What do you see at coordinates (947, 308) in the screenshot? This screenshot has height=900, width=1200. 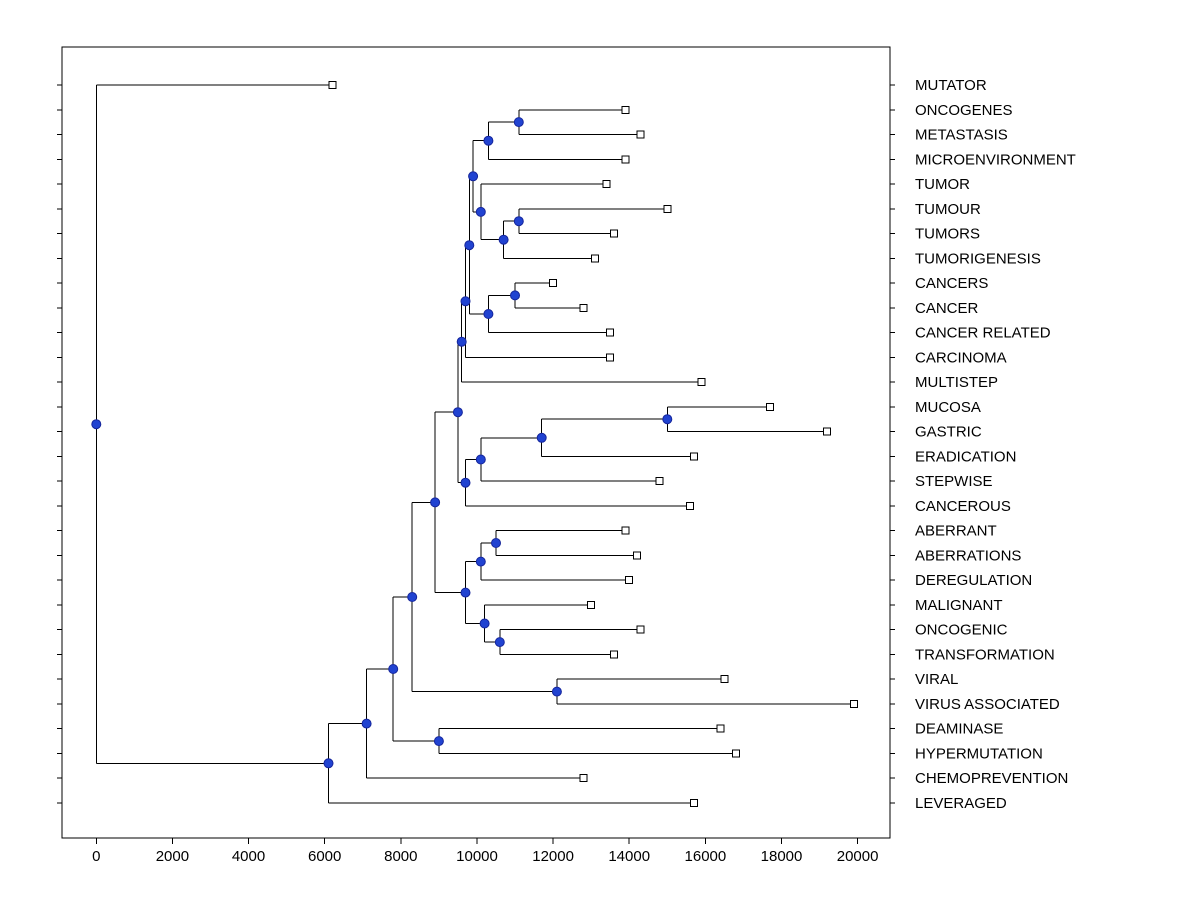 I see `leaf-label: CANCER` at bounding box center [947, 308].